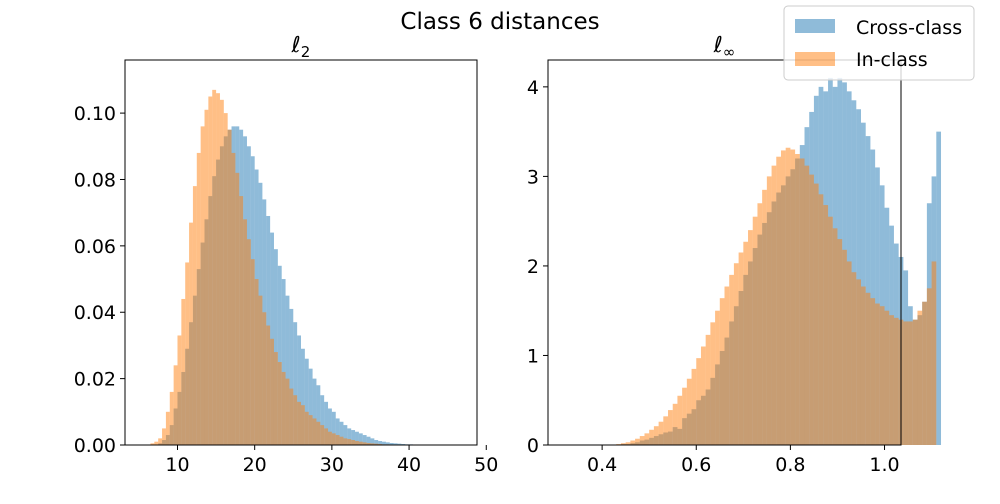  Describe the element at coordinates (938, 288) in the screenshot. I see `linf-bar-cross-class` at that location.